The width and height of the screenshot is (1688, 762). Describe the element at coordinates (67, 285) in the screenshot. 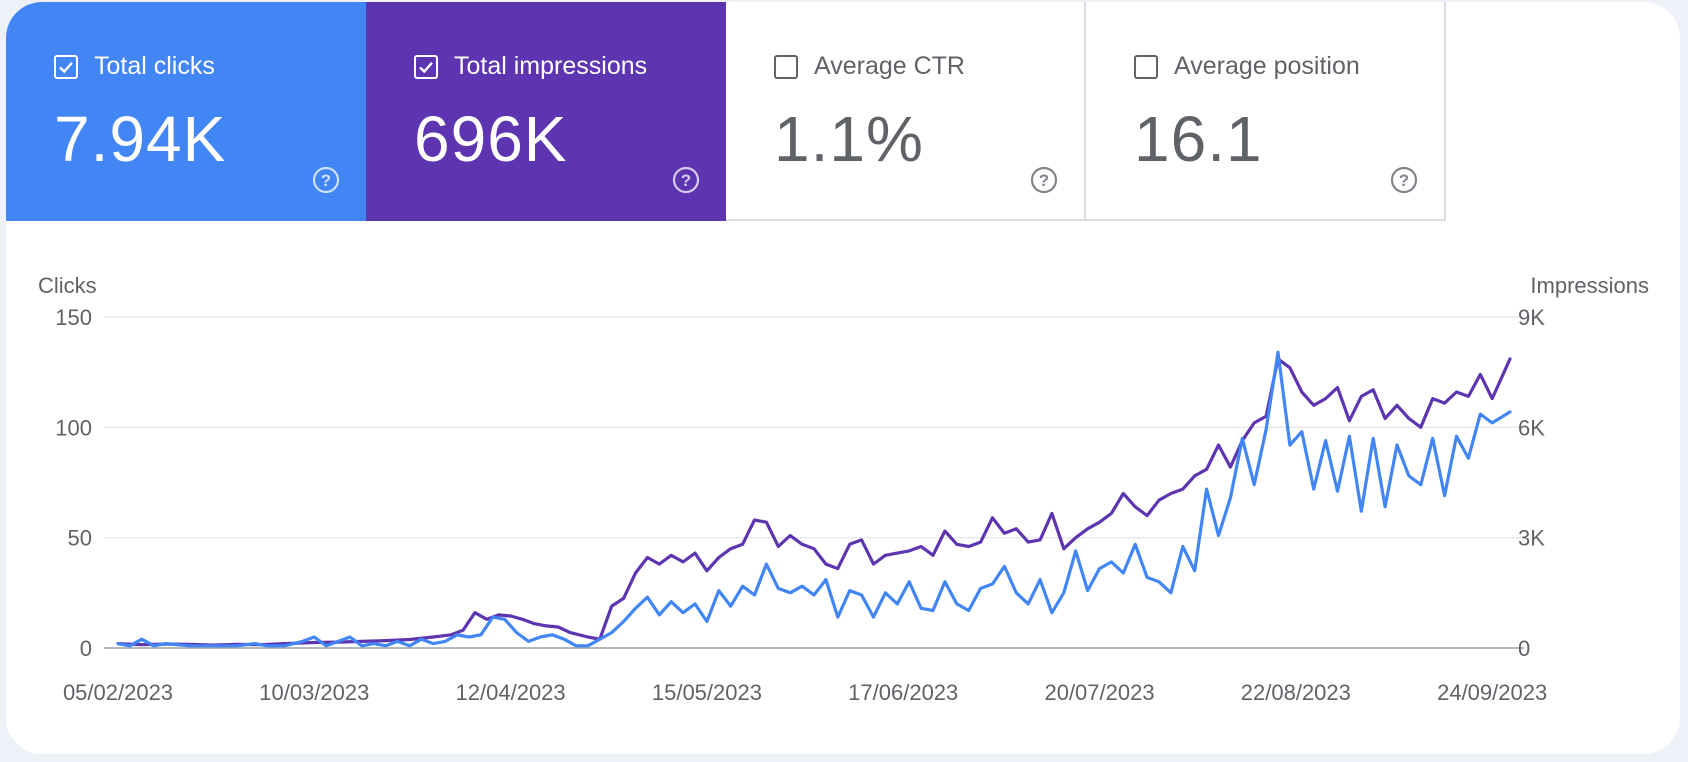

I see `left-axis-title: Clicks` at that location.